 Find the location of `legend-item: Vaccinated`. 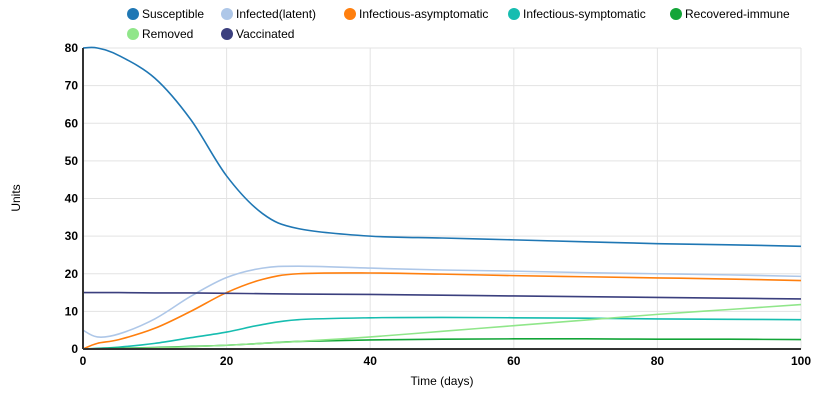

legend-item: Vaccinated is located at coordinates (257, 34).